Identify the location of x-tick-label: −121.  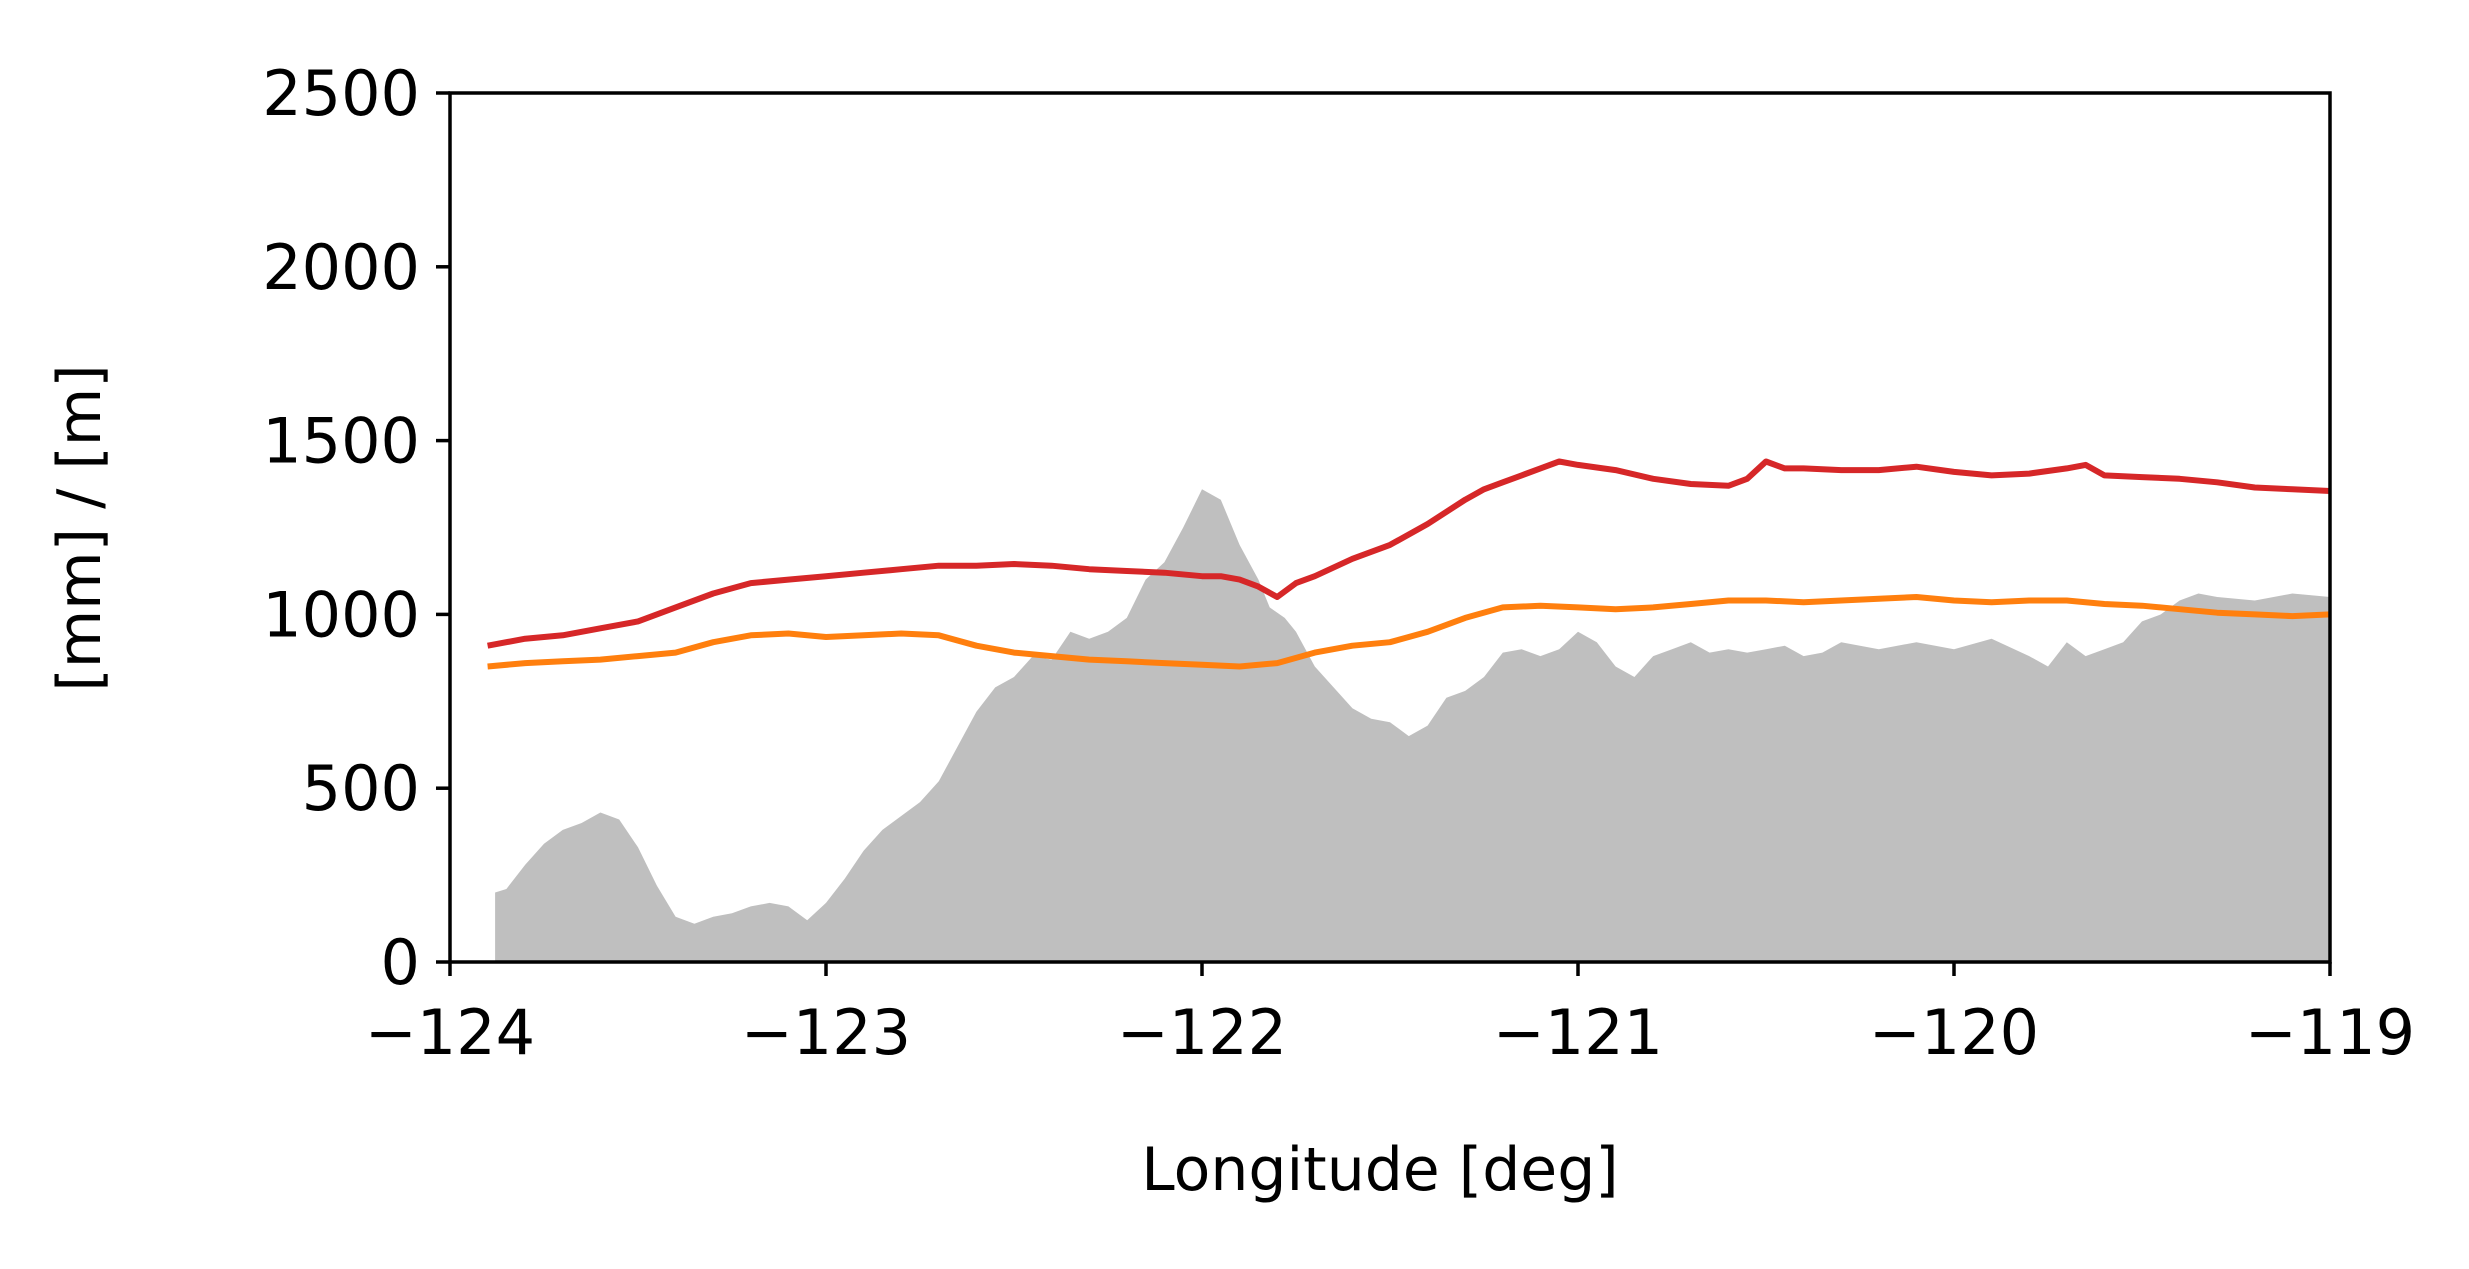
(1578, 1032).